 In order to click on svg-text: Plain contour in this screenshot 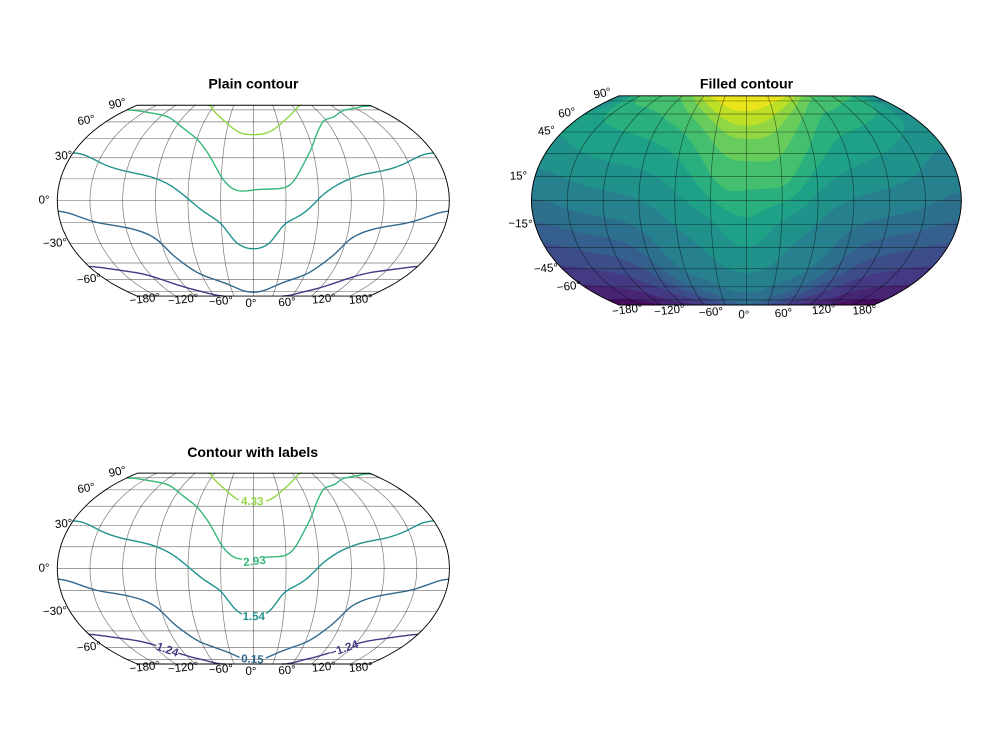, I will do `click(253, 84)`.